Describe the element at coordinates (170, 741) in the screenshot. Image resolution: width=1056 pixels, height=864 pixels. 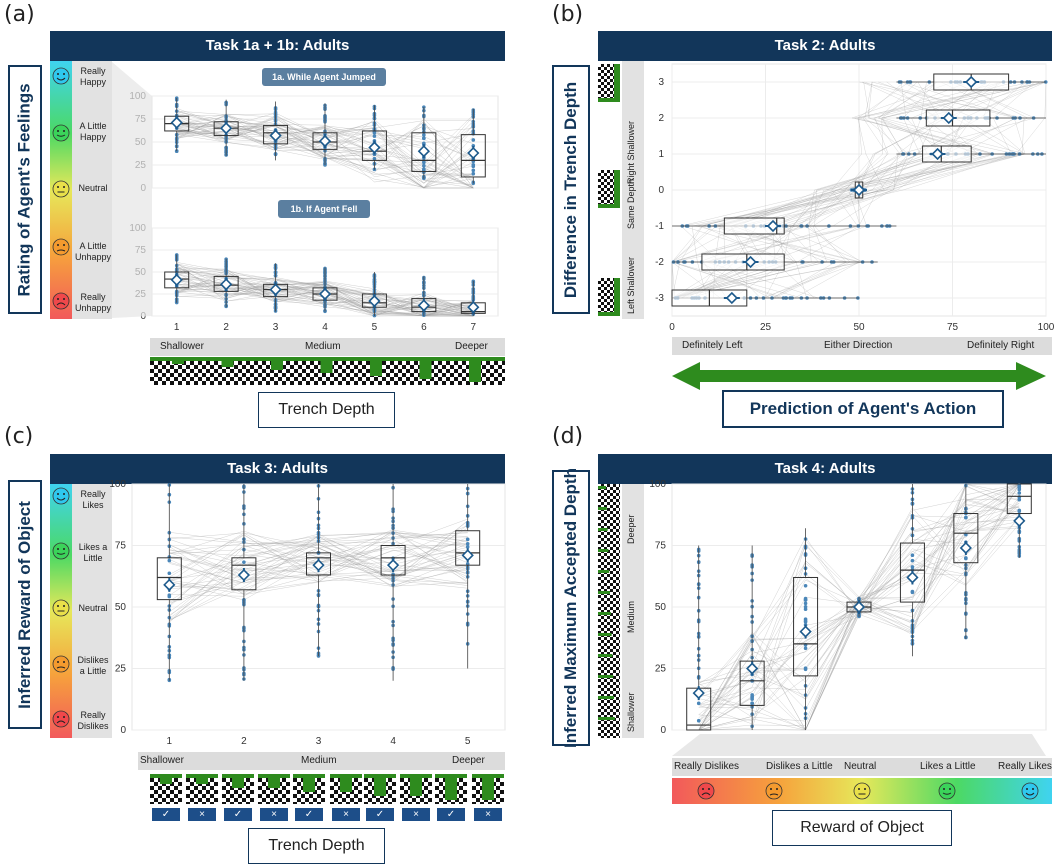
I see `xtick-3-1: 1` at that location.